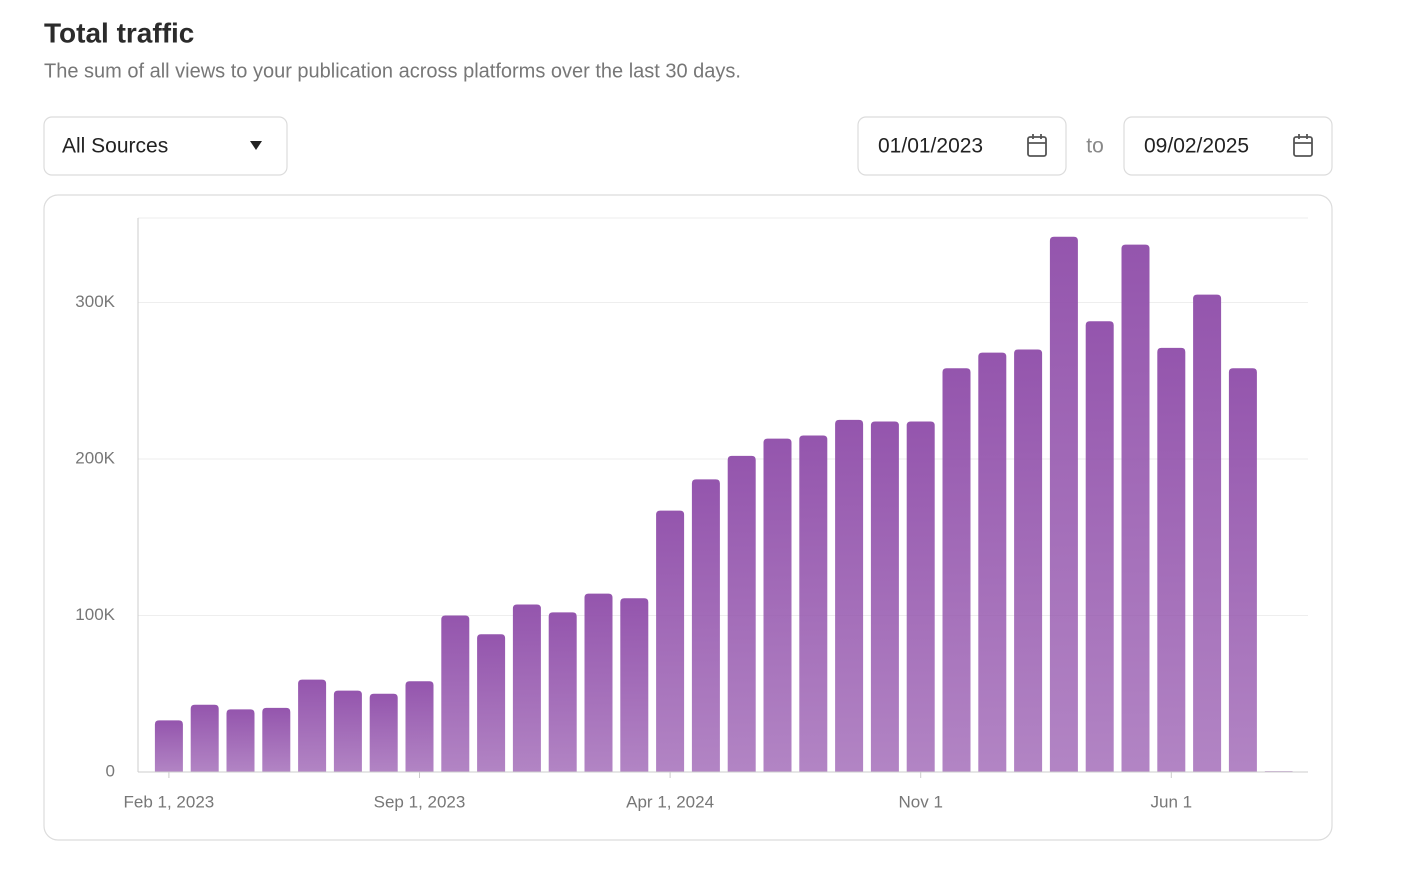  I want to click on y-tick-label: 300K, so click(95, 301).